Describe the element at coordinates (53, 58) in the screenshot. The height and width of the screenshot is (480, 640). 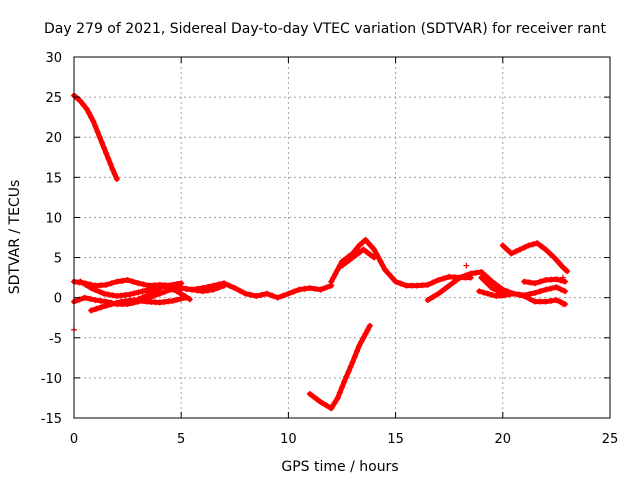
I see `y-tick-label: 30` at that location.